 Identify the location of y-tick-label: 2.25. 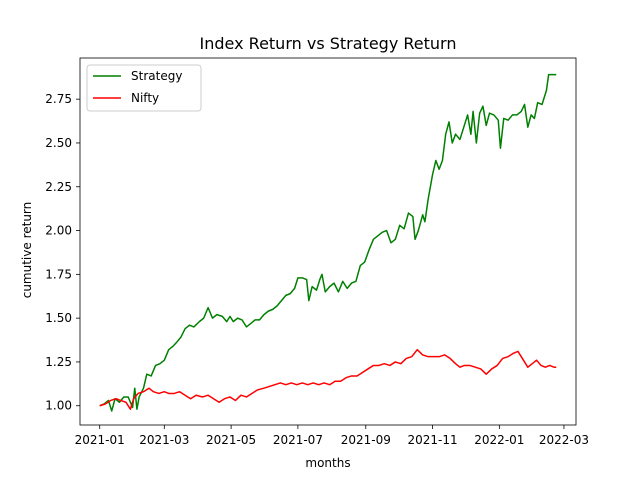
(58, 187).